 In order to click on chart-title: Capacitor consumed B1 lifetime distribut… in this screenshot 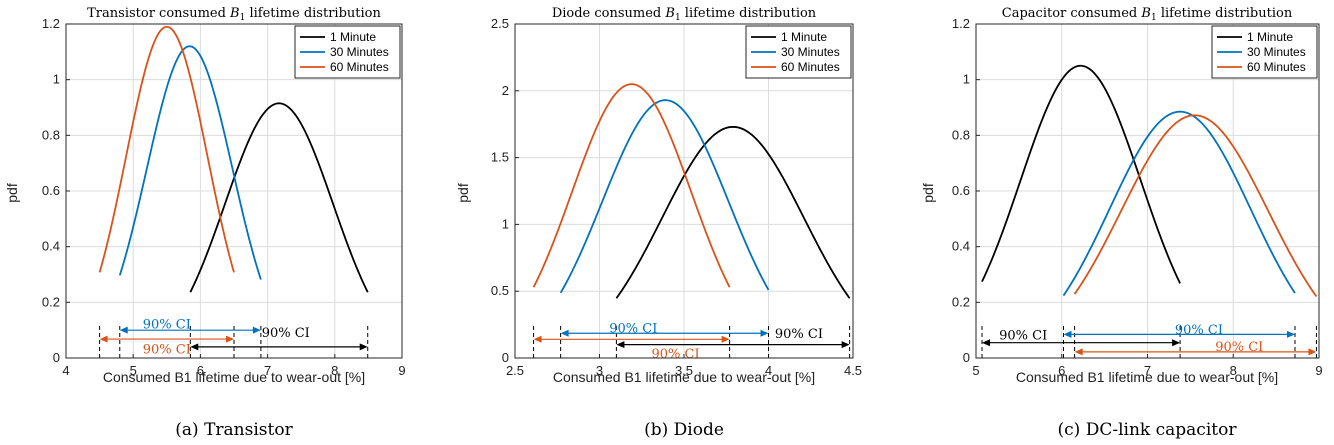, I will do `click(1147, 14)`.